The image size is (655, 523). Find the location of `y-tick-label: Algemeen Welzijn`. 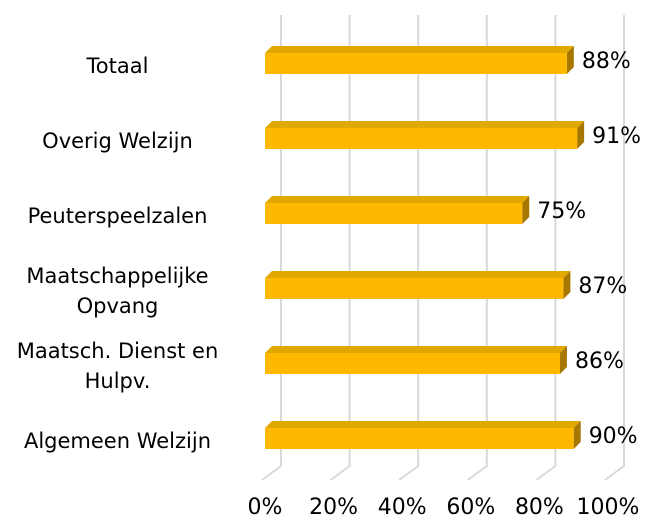

y-tick-label: Algemeen Welzijn is located at coordinates (117, 441).